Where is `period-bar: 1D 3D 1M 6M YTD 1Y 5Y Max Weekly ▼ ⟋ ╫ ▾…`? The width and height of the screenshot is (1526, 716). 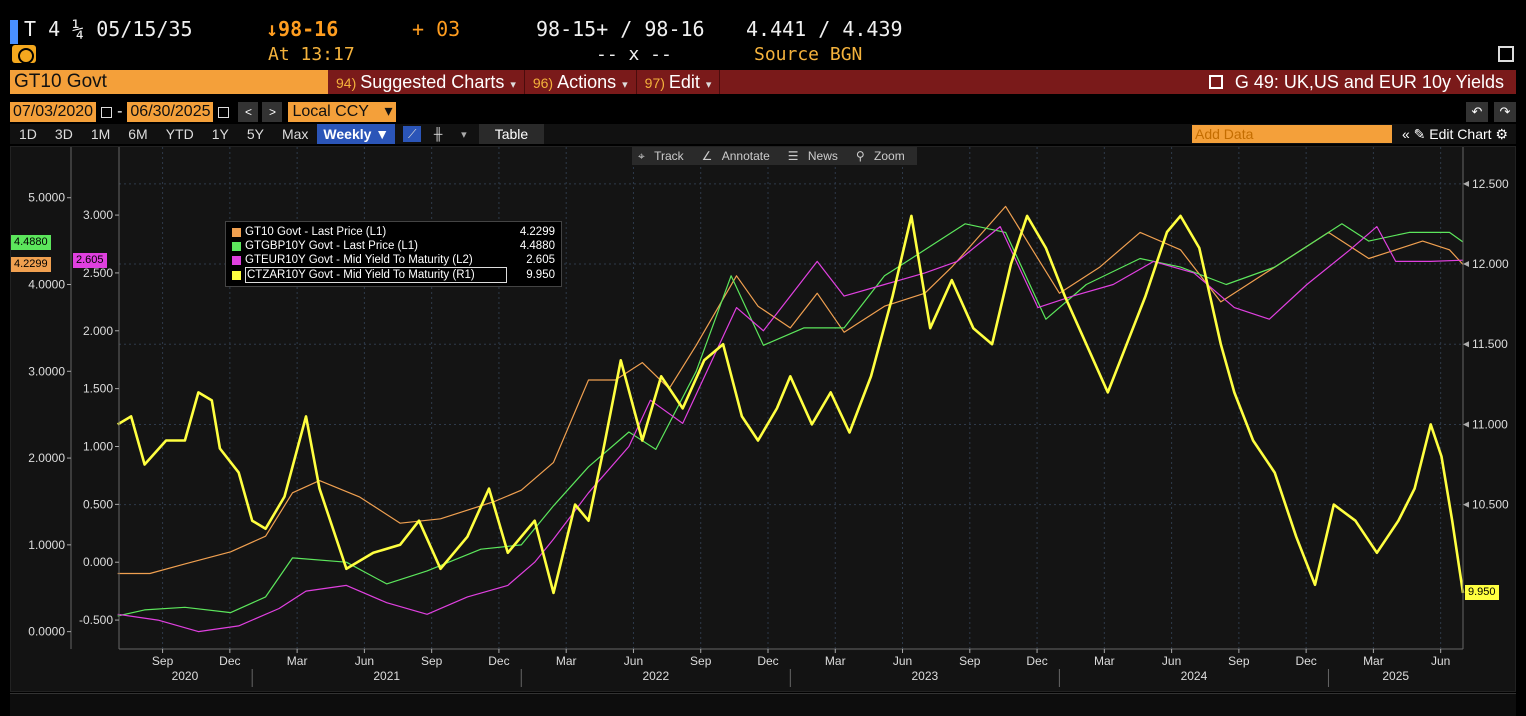 period-bar: 1D 3D 1M 6M YTD 1Y 5Y Max Weekly ▼ ⟋ ╫ ▾… is located at coordinates (763, 134).